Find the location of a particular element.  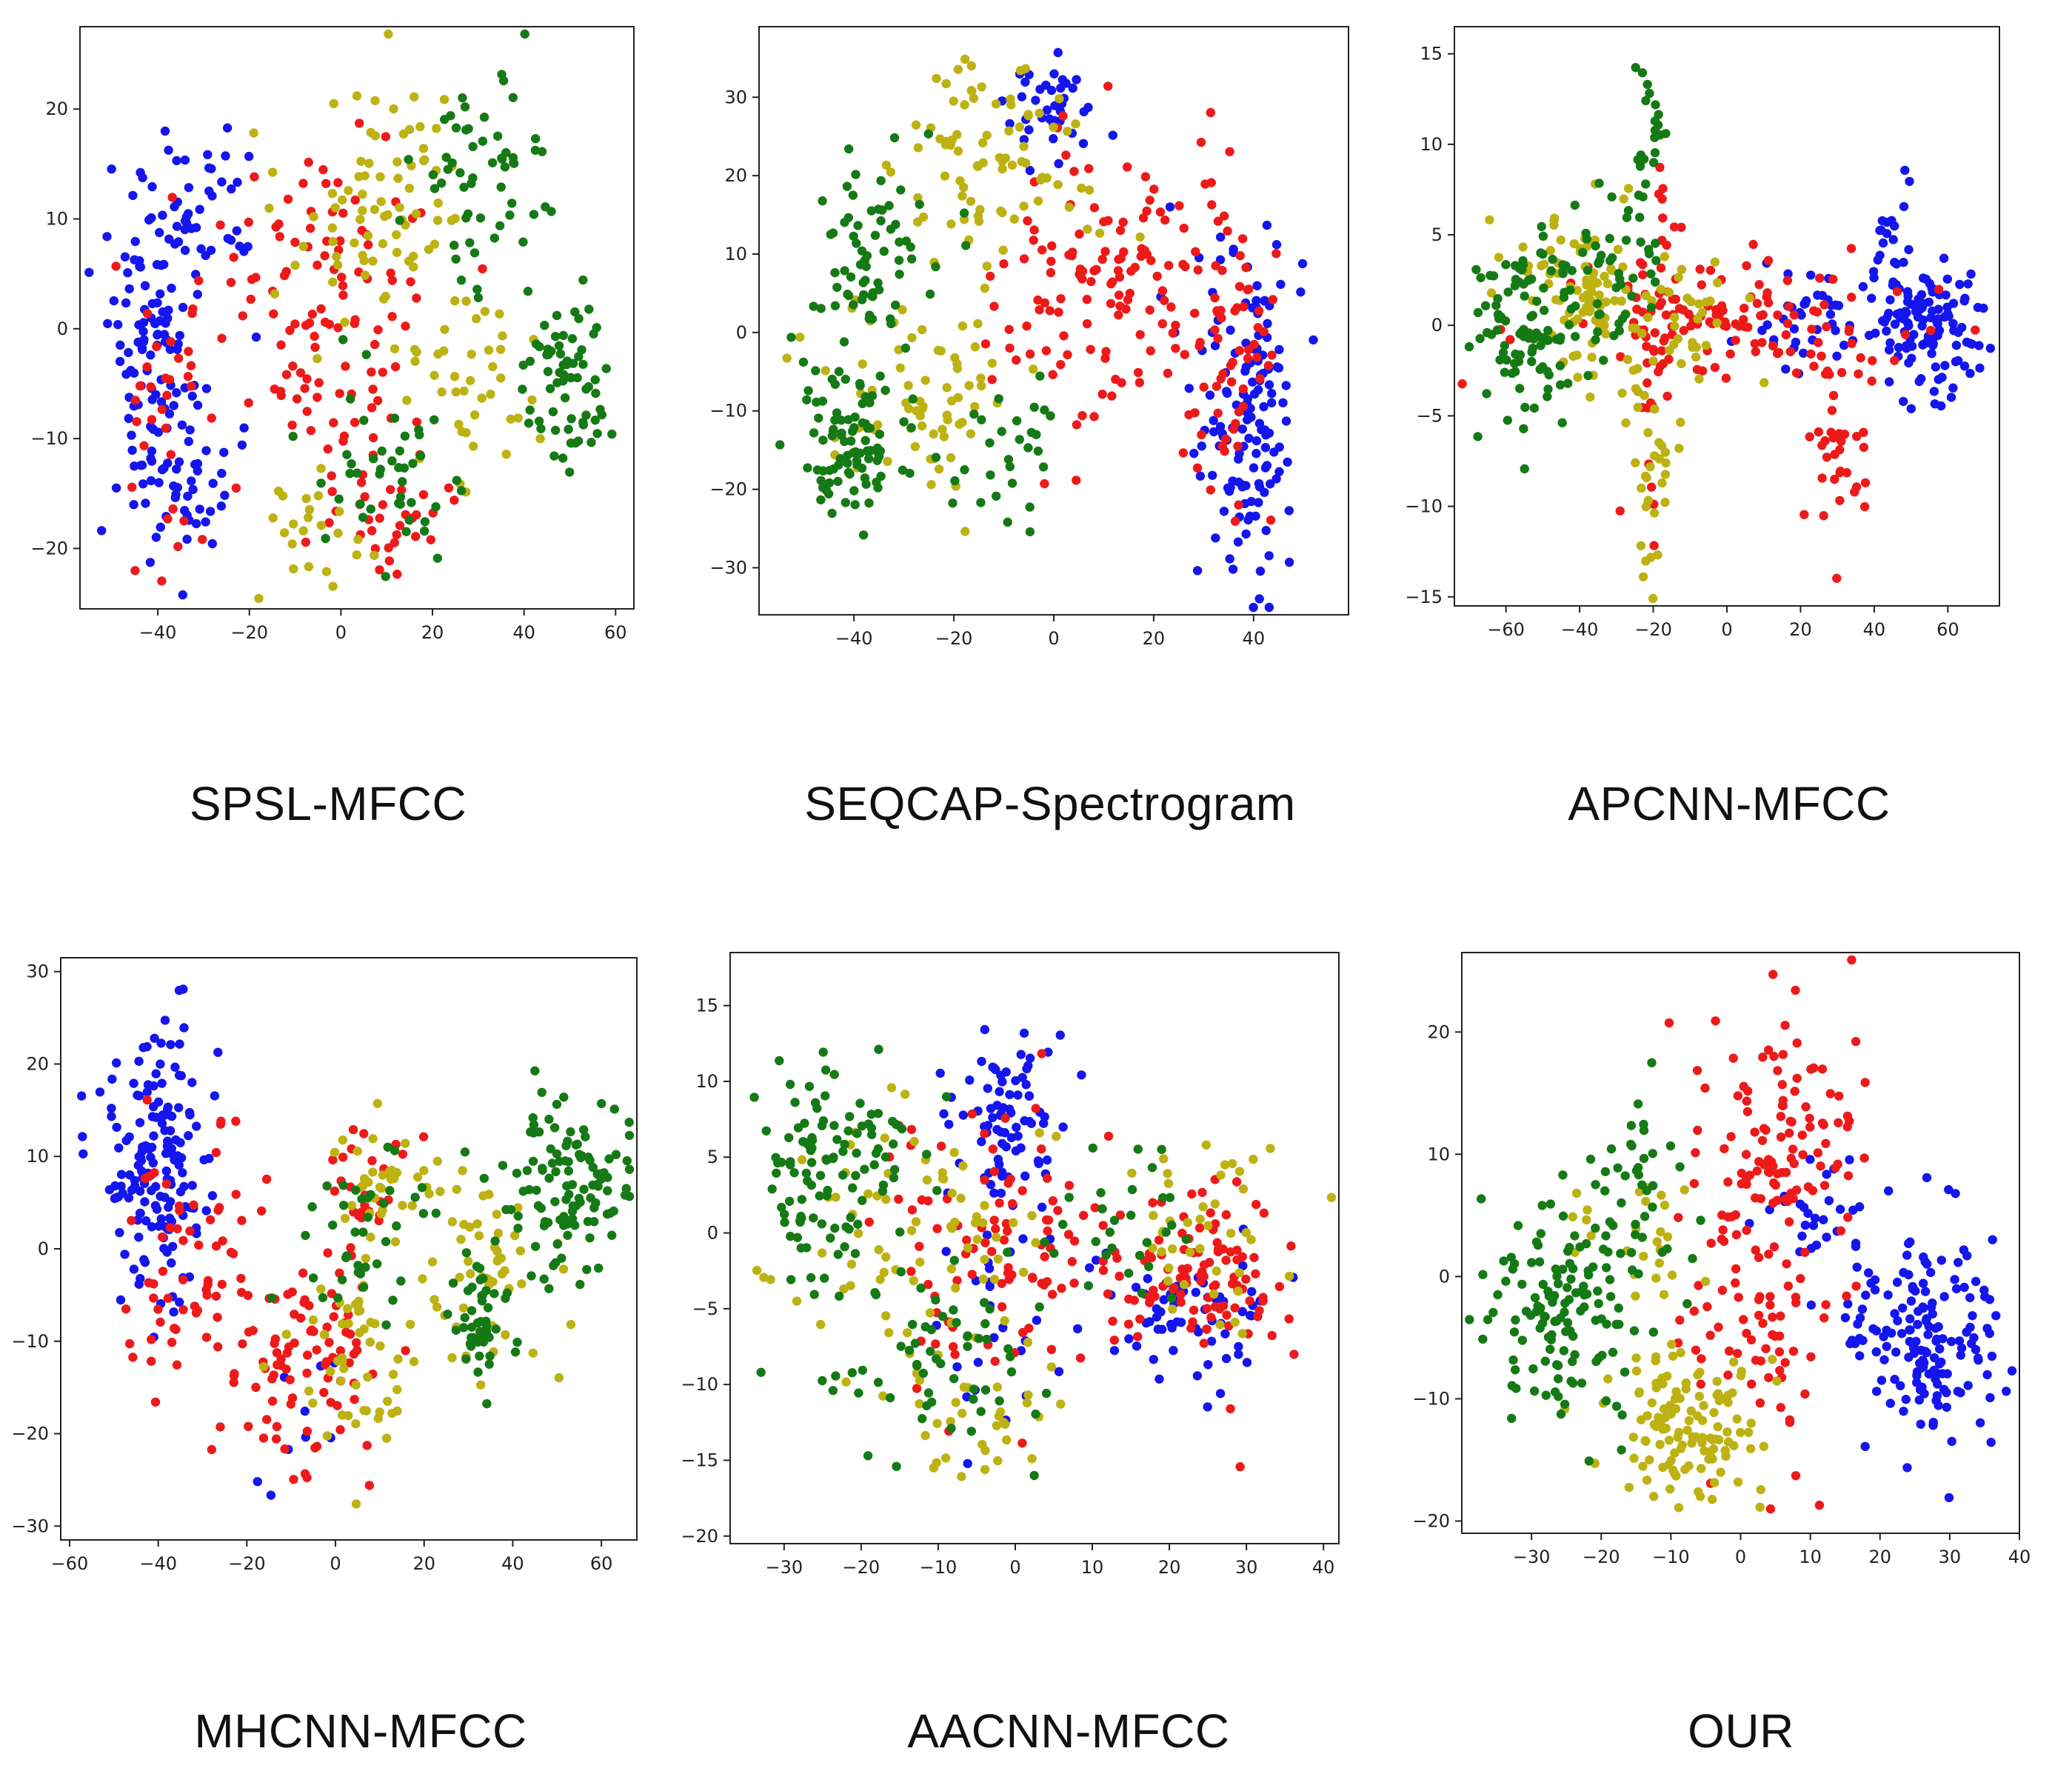

y-tick-label: 0 is located at coordinates (43, 1248).